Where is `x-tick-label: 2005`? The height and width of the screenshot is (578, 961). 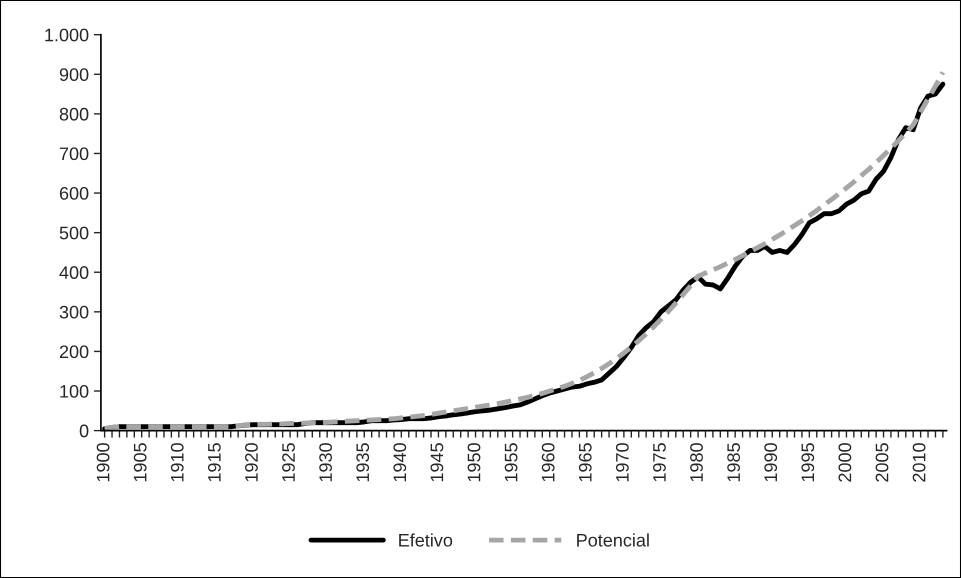 x-tick-label: 2005 is located at coordinates (882, 462).